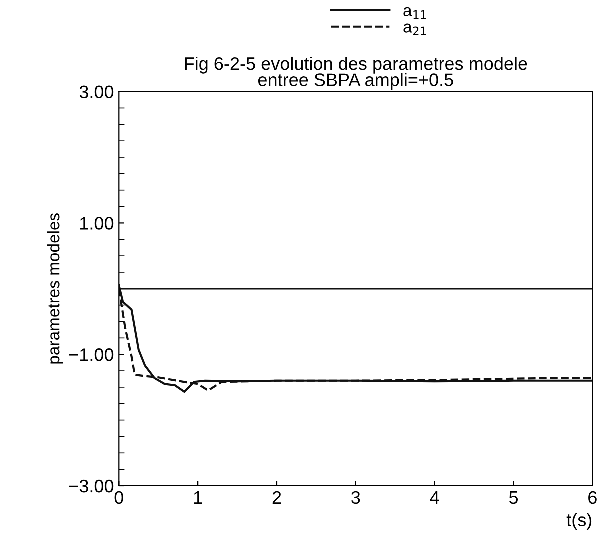 Image resolution: width=611 pixels, height=540 pixels. Describe the element at coordinates (97, 223) in the screenshot. I see `y-tick-label: 1.00` at that location.